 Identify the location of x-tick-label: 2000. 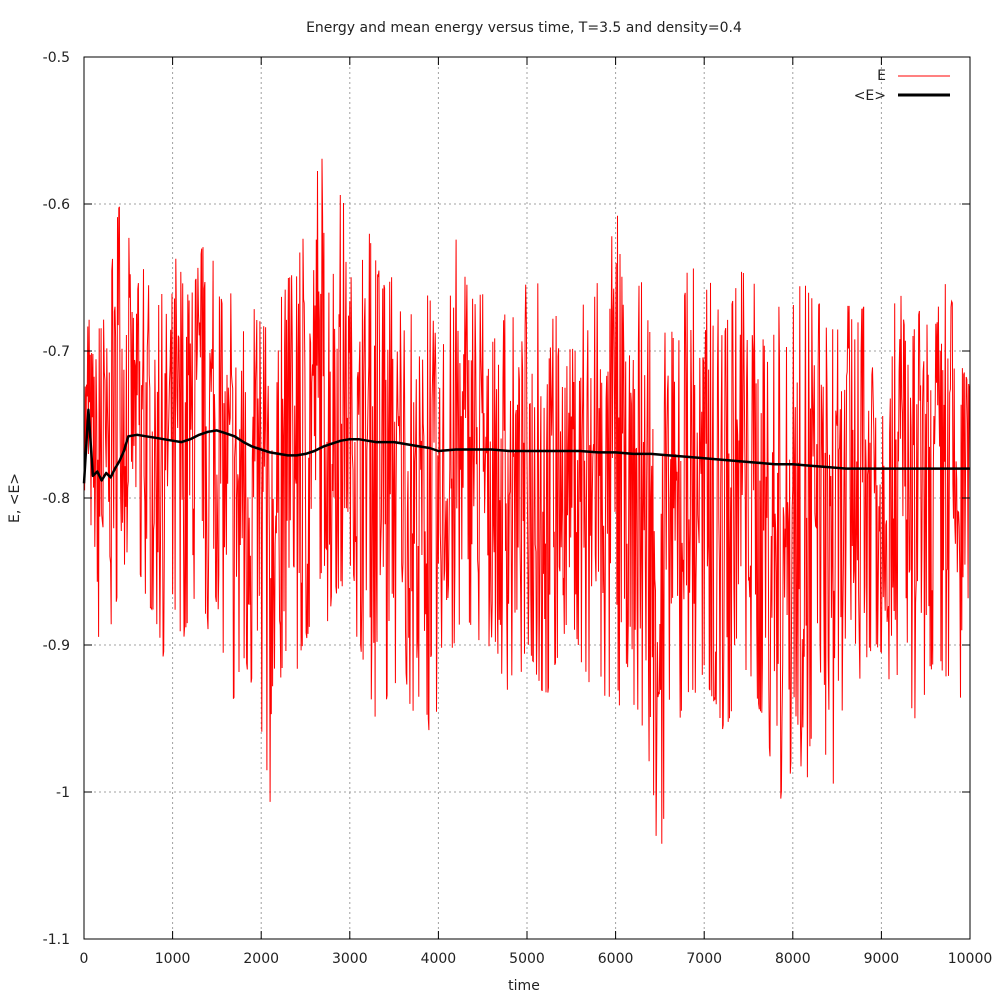
(261, 959).